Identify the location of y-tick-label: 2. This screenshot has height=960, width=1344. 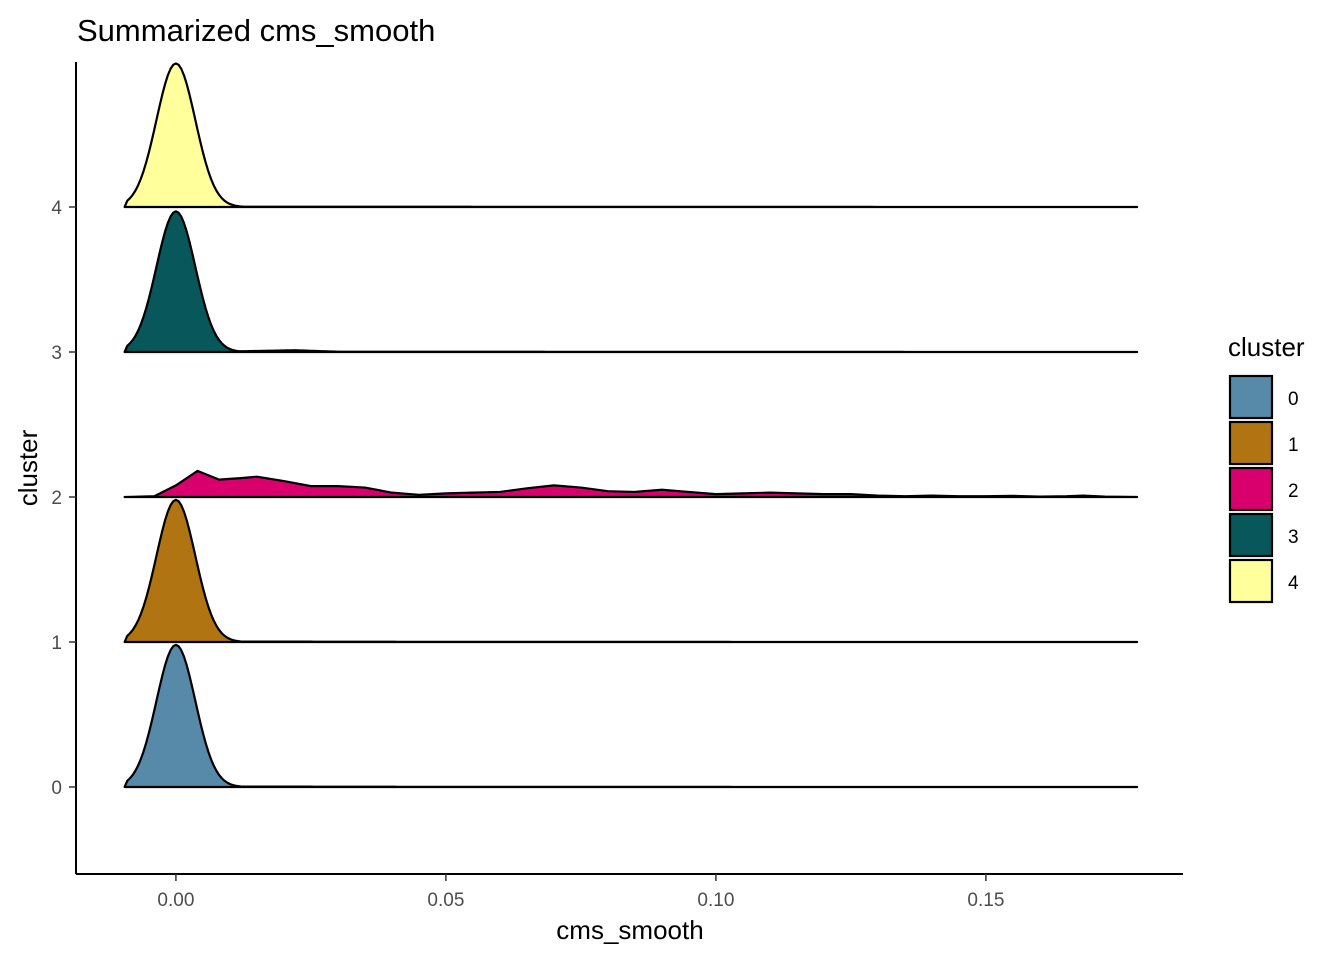
(56, 498).